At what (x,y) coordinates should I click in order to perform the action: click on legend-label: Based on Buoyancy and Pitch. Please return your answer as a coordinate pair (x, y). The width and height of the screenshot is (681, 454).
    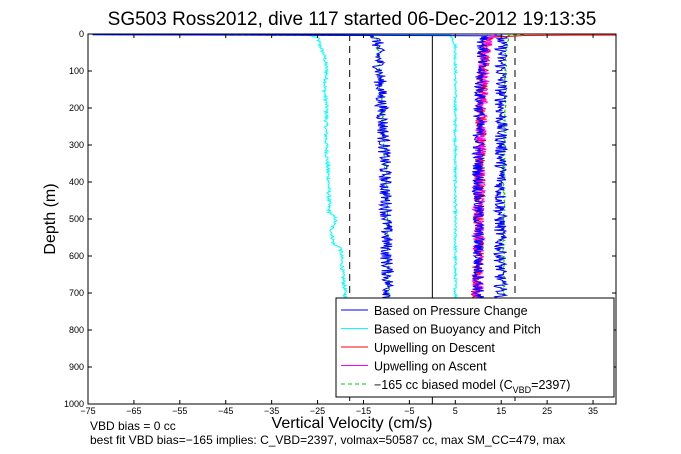
    Looking at the image, I should click on (457, 330).